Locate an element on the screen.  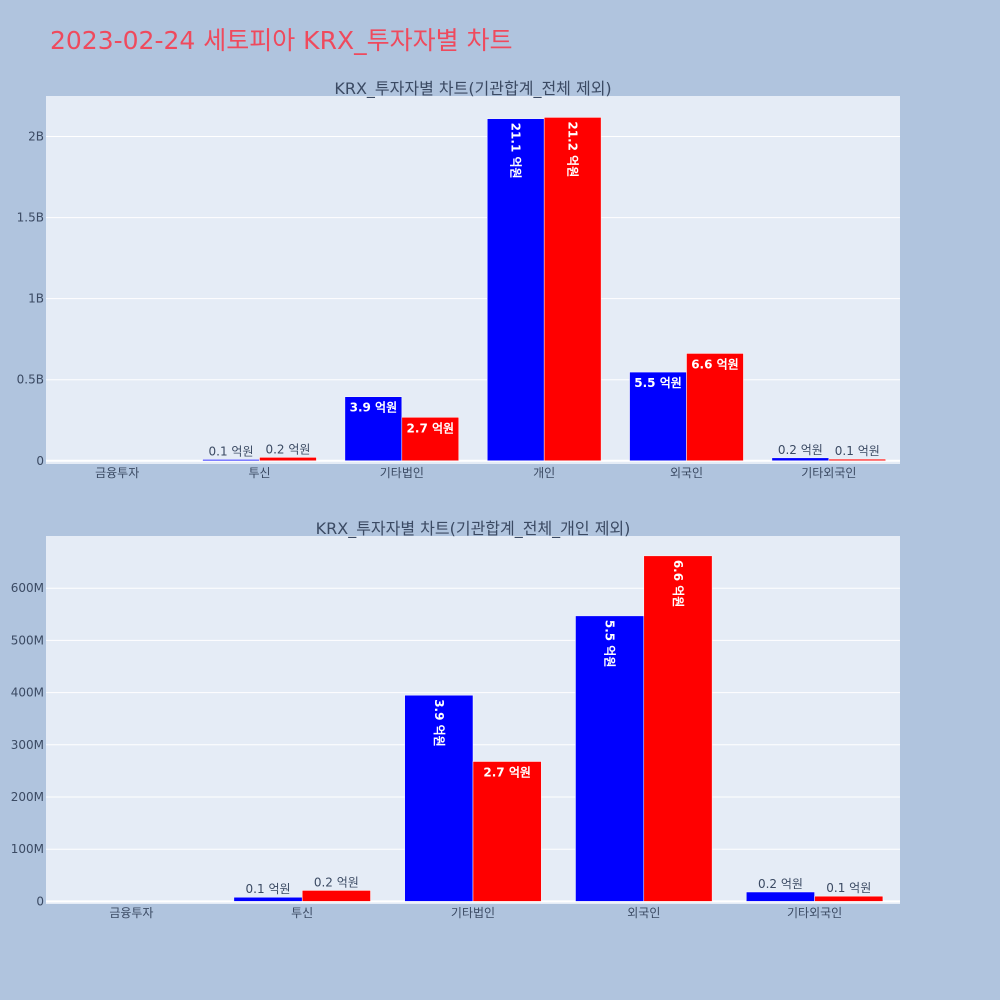
y-tick-label: 400M is located at coordinates (27, 693).